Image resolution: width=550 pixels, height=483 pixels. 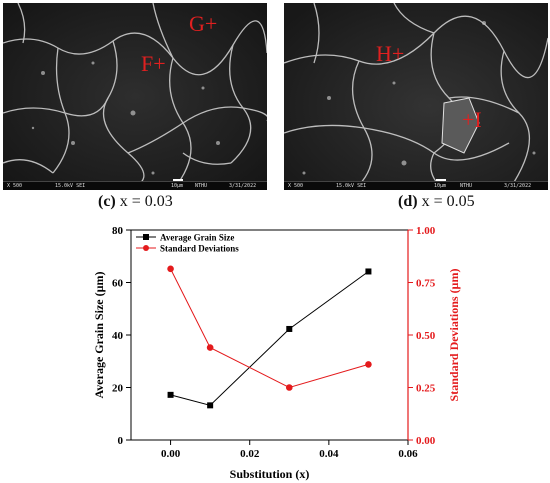 What do you see at coordinates (153, 63) in the screenshot?
I see `point-marker-f: F+` at bounding box center [153, 63].